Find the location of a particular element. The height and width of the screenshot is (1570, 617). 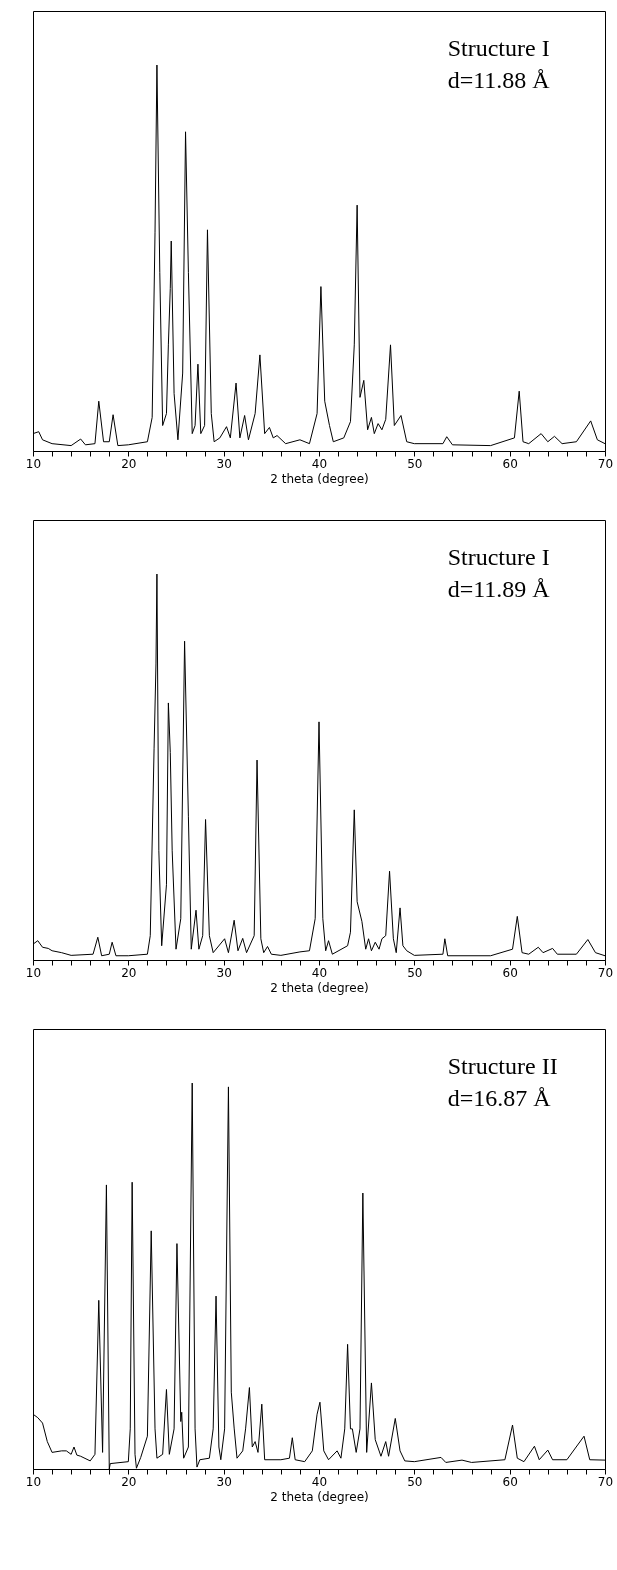

annotation: d=11.89 Å is located at coordinates (499, 589).